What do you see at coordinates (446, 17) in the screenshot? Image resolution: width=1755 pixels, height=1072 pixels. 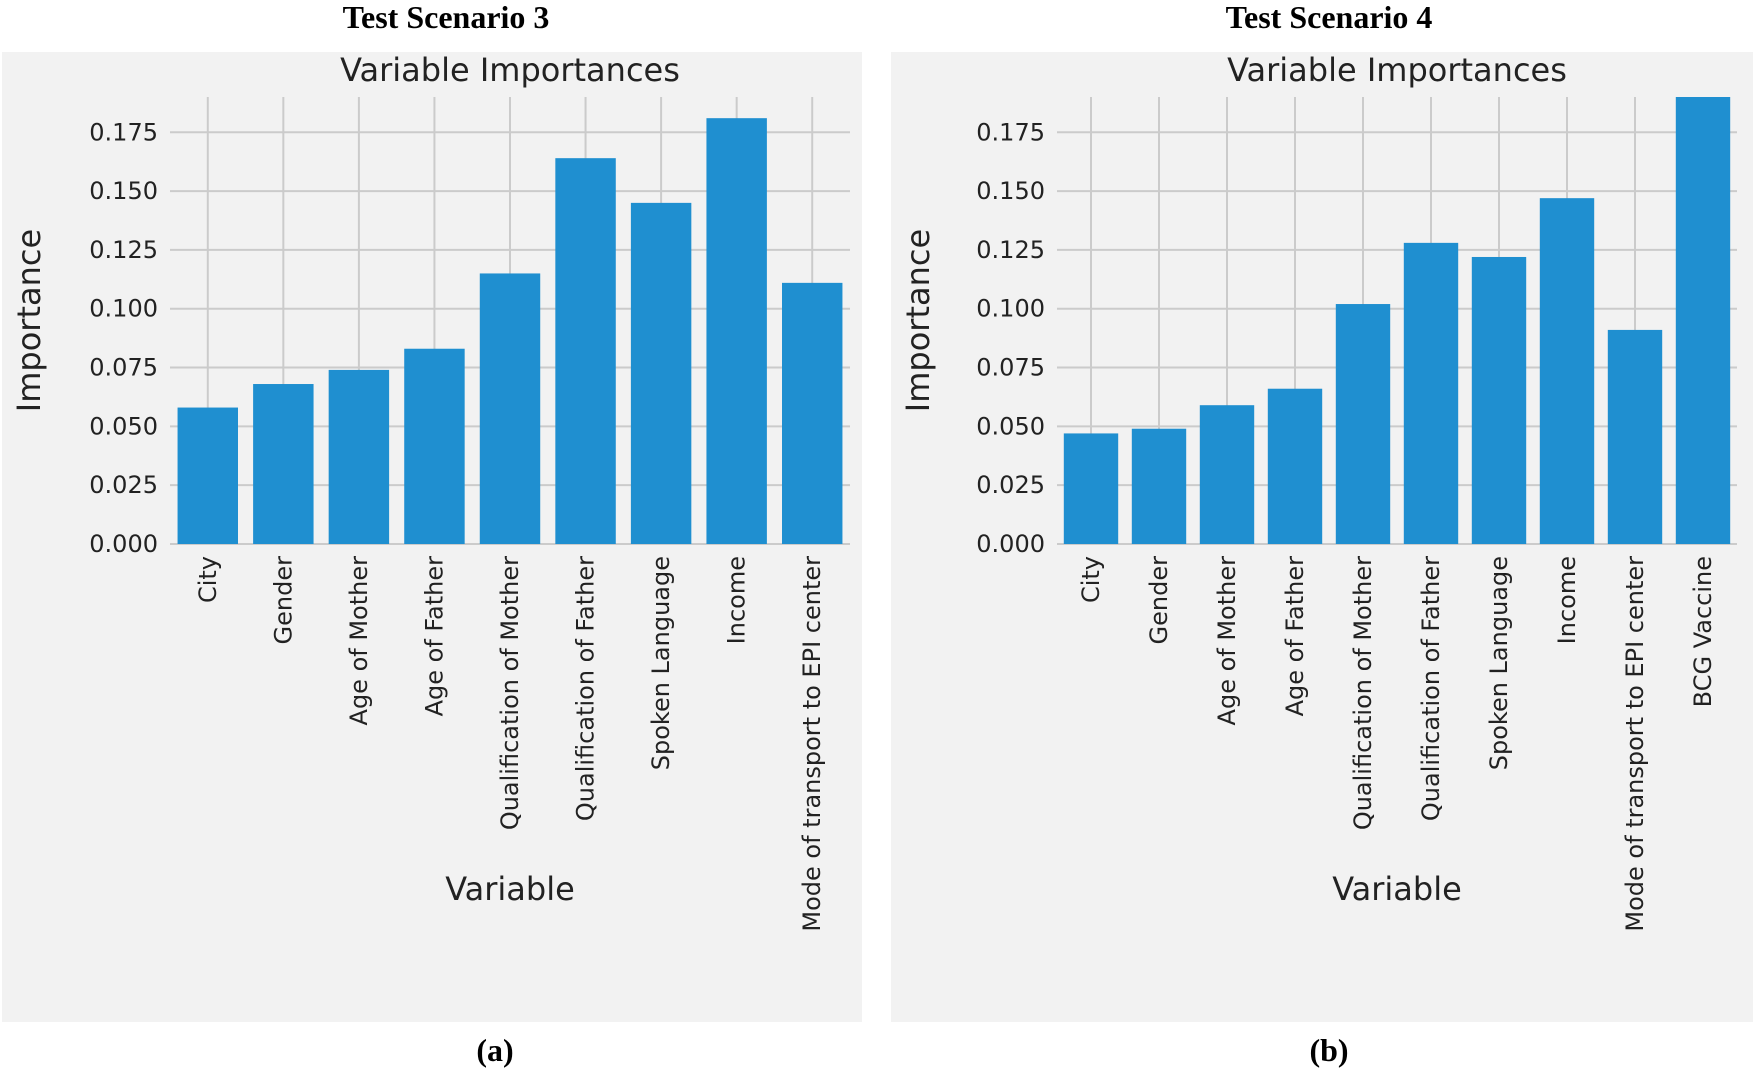 I see `scenario-3-title: Test Scenario 3` at bounding box center [446, 17].